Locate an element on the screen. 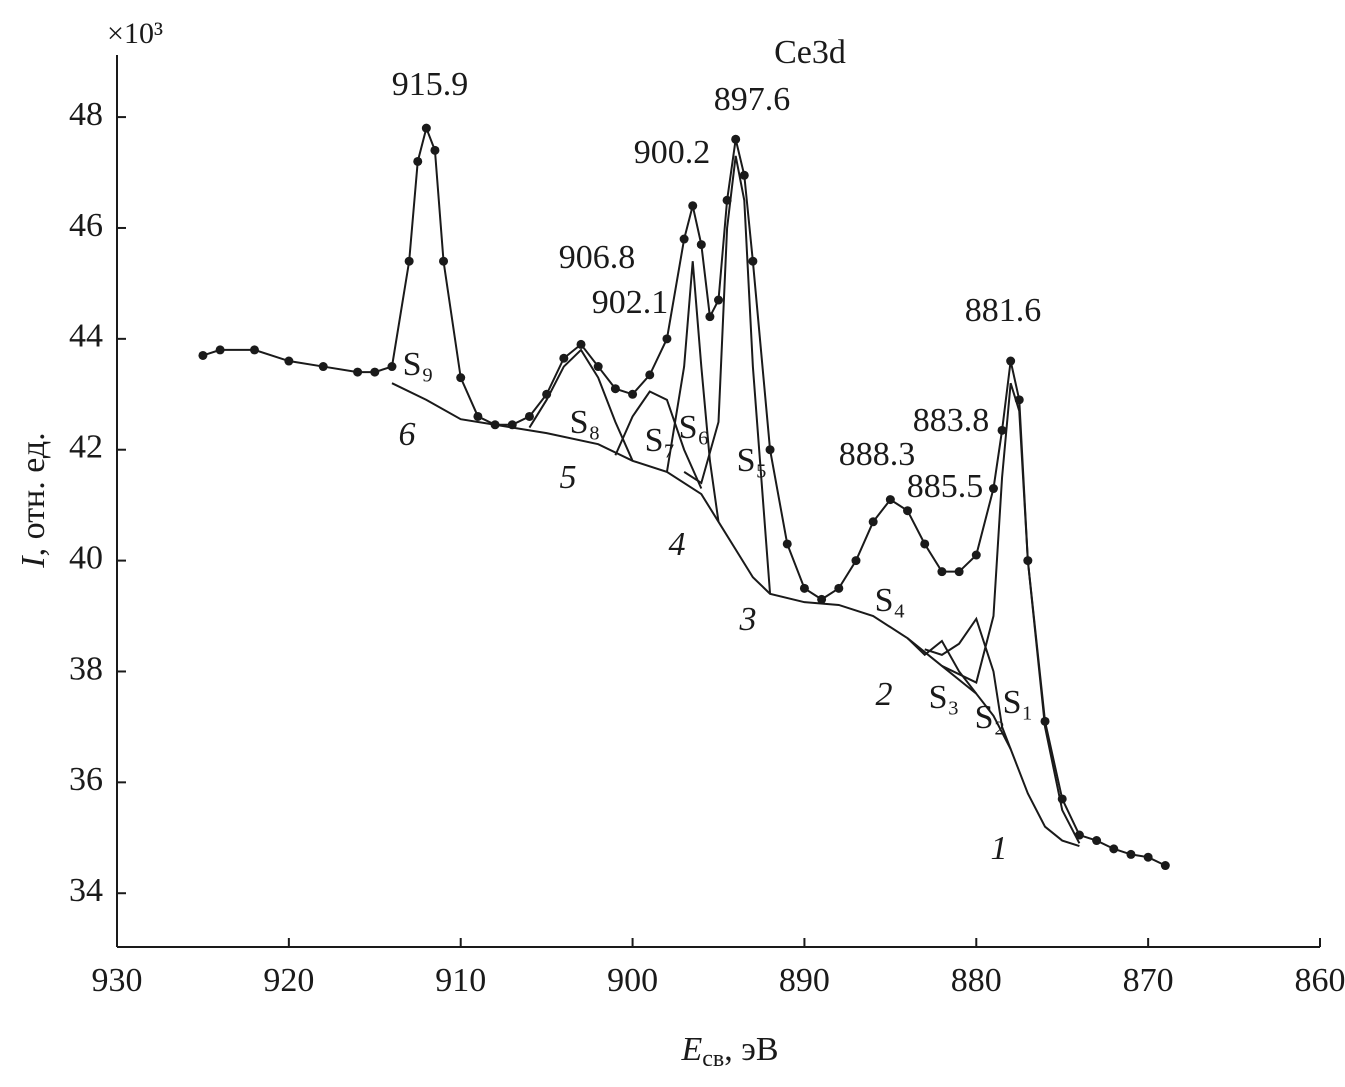  peak-label: 915.9 is located at coordinates (430, 84).